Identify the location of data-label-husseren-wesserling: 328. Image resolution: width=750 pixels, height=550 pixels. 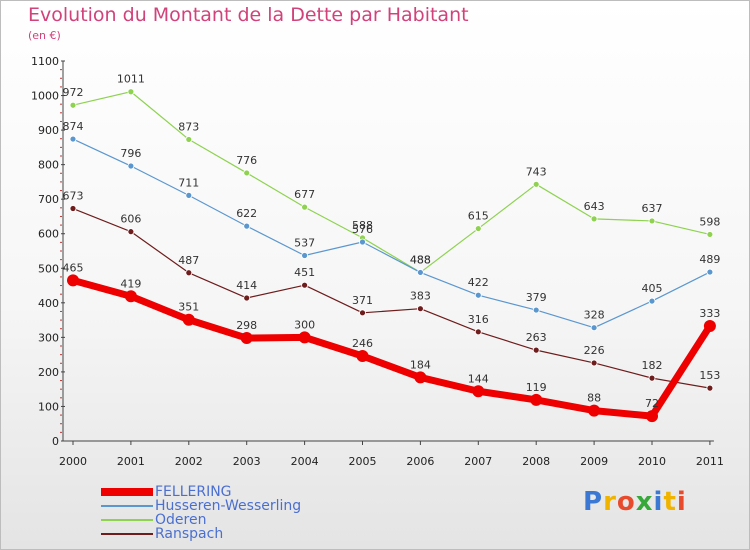
(594, 315).